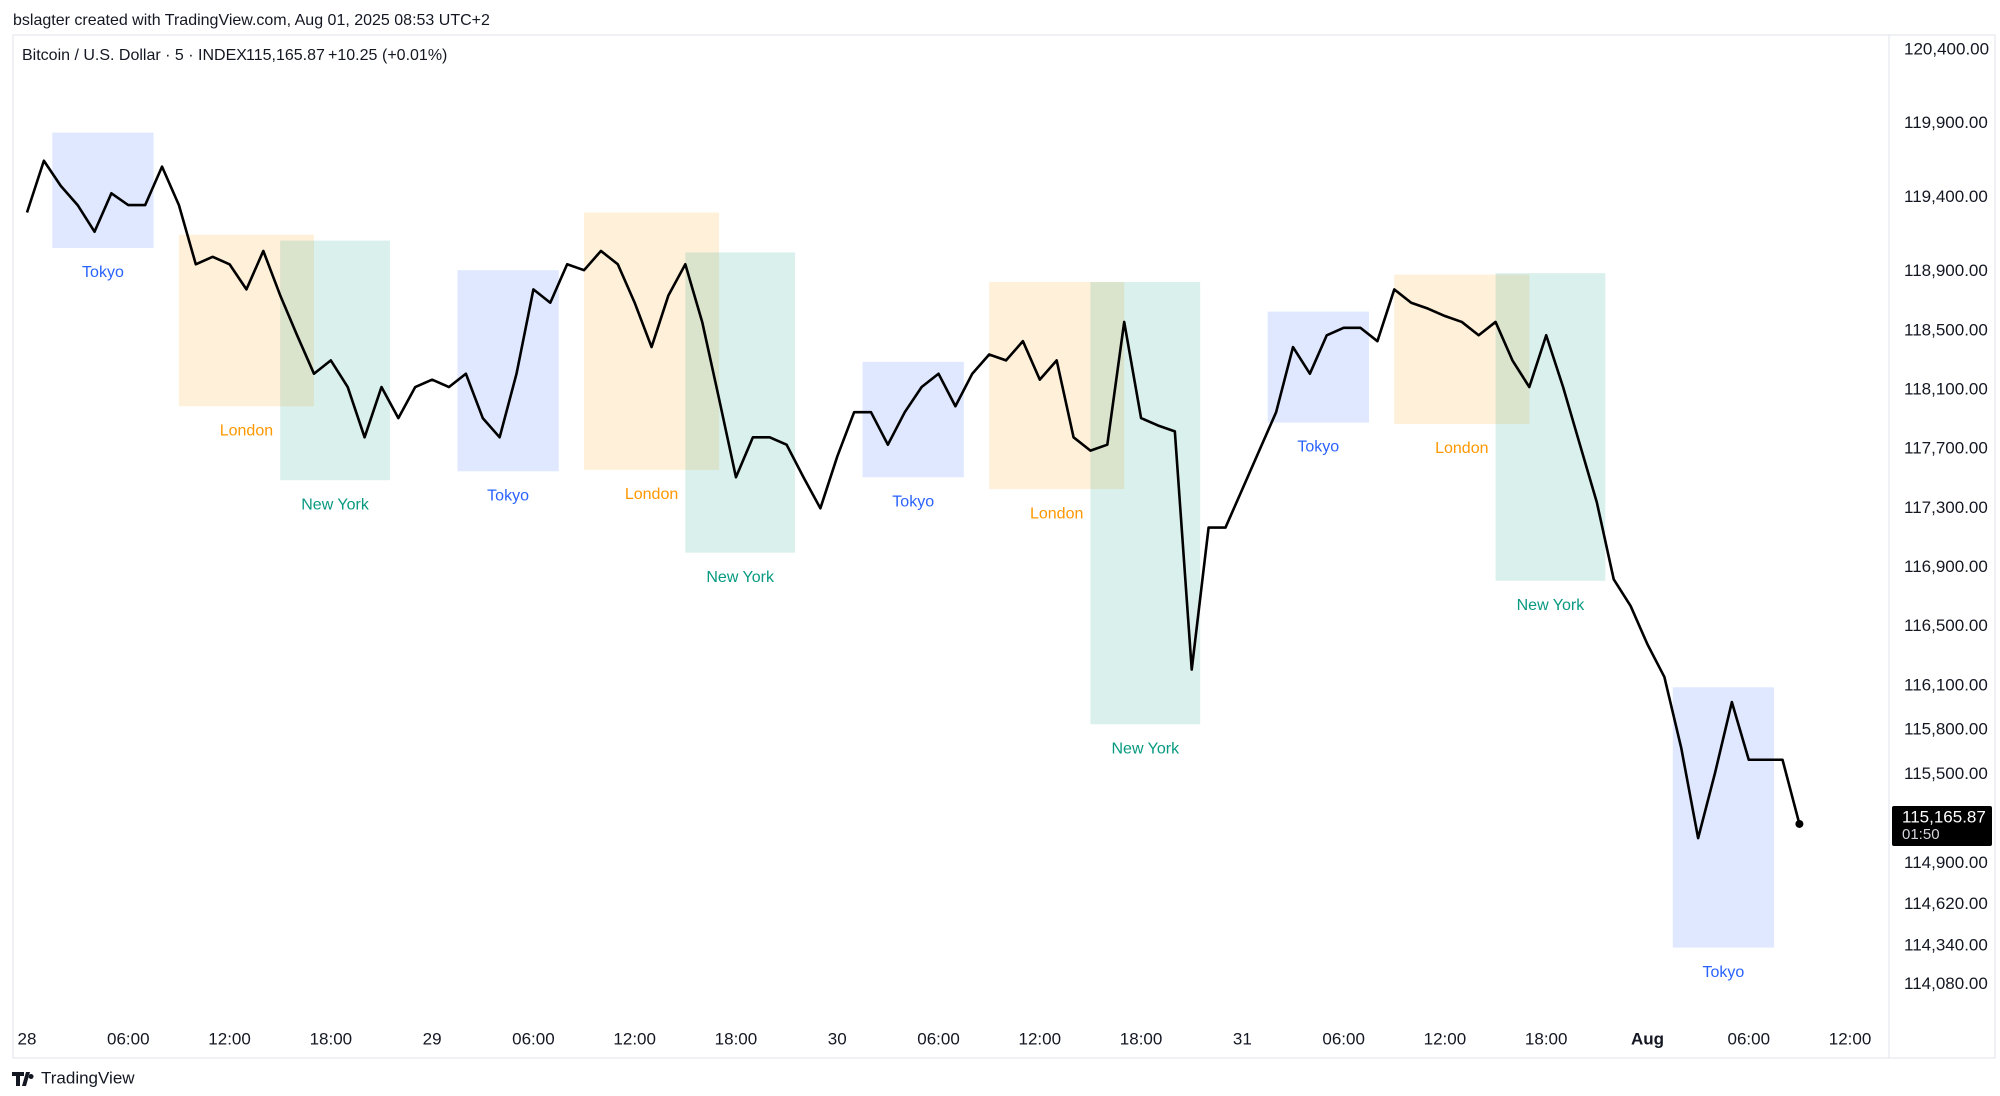 This screenshot has width=2000, height=1096. What do you see at coordinates (414, 55) in the screenshot?
I see `header-change-pct: (+0.01%)` at bounding box center [414, 55].